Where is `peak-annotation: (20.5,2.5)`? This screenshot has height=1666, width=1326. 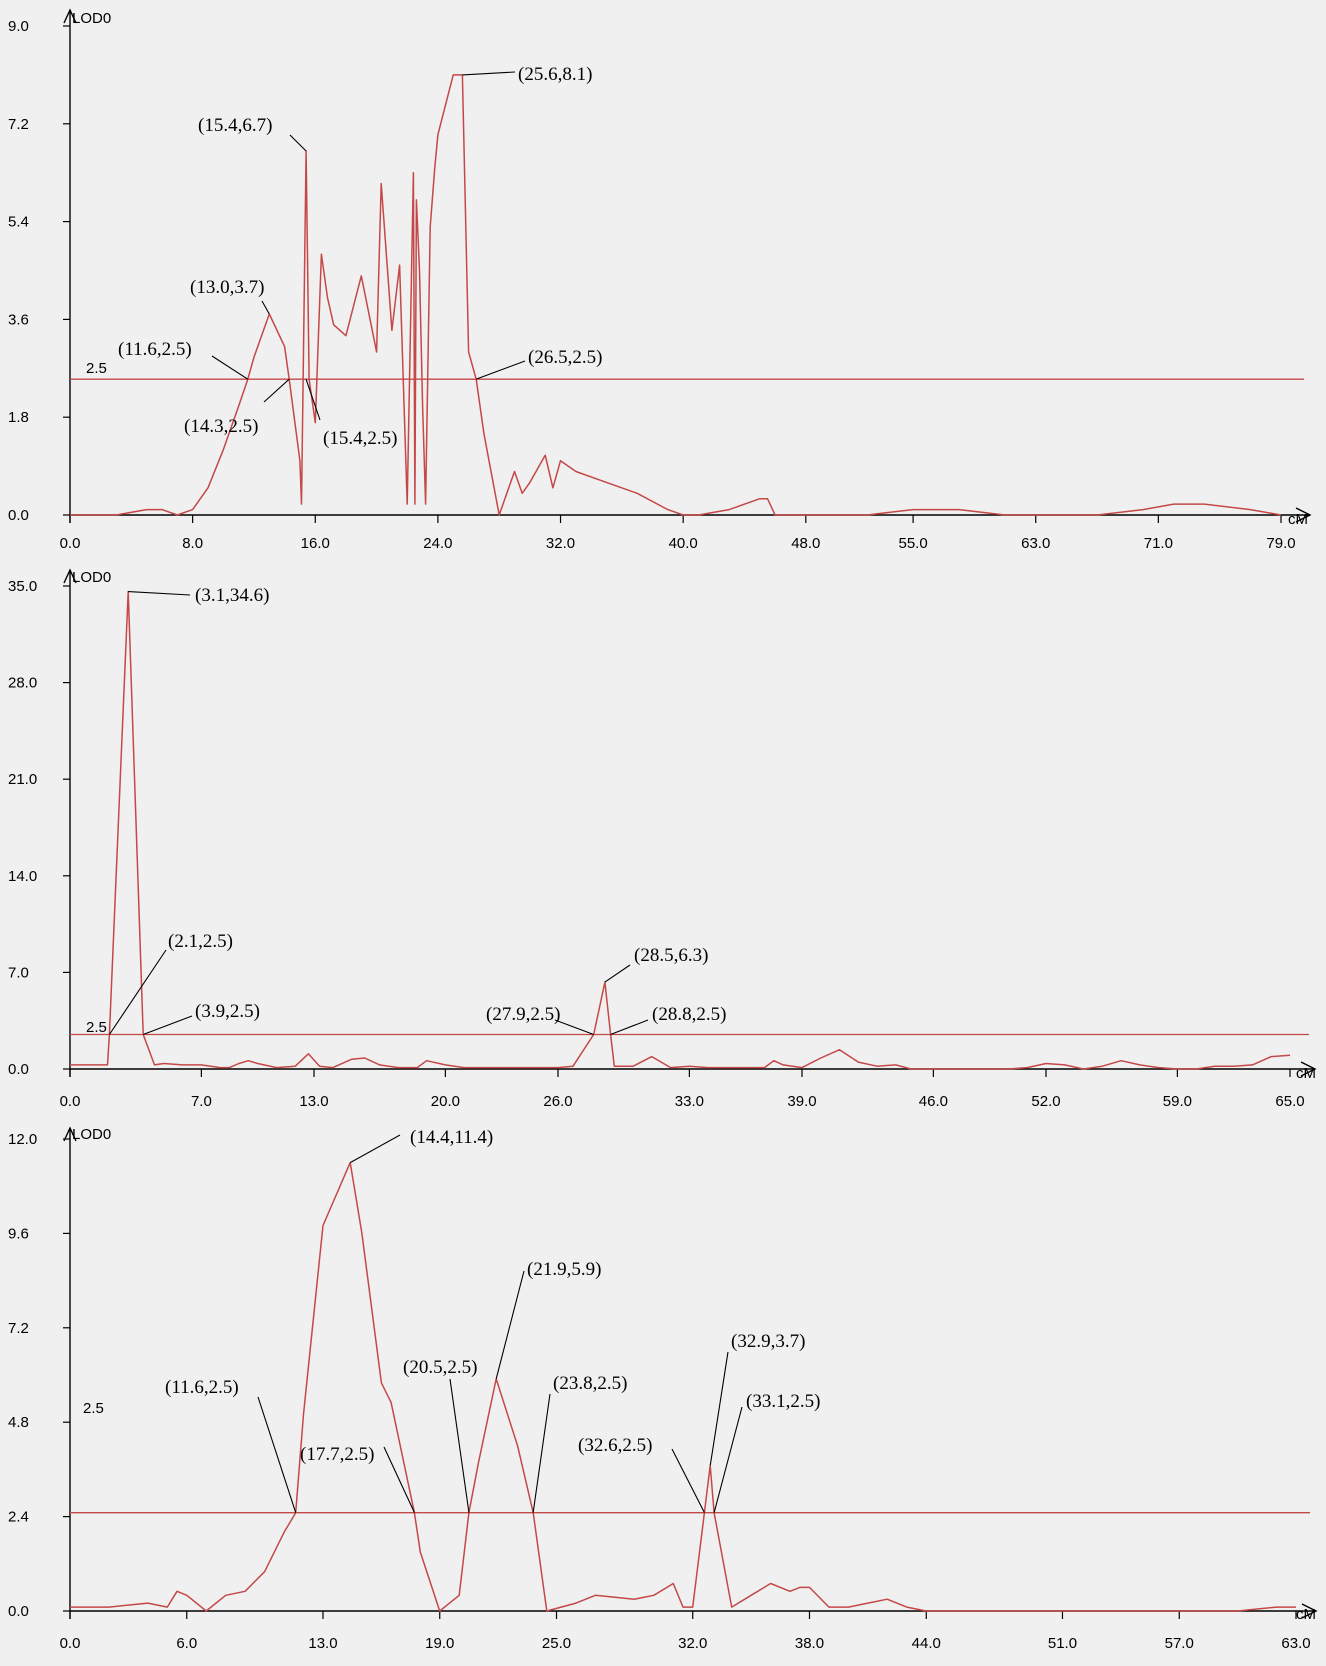 peak-annotation: (20.5,2.5) is located at coordinates (440, 1367).